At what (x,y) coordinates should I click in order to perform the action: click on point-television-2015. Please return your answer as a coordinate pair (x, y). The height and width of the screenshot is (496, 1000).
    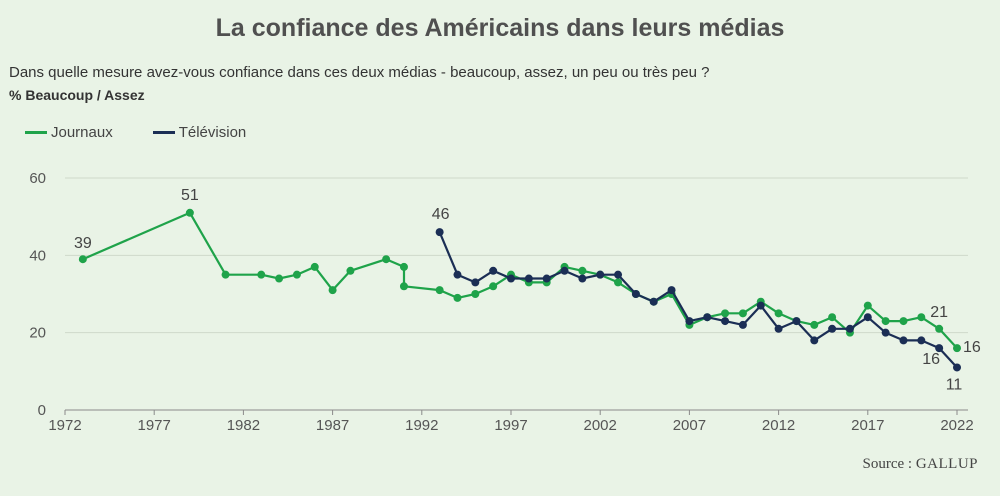
    Looking at the image, I should click on (832, 328).